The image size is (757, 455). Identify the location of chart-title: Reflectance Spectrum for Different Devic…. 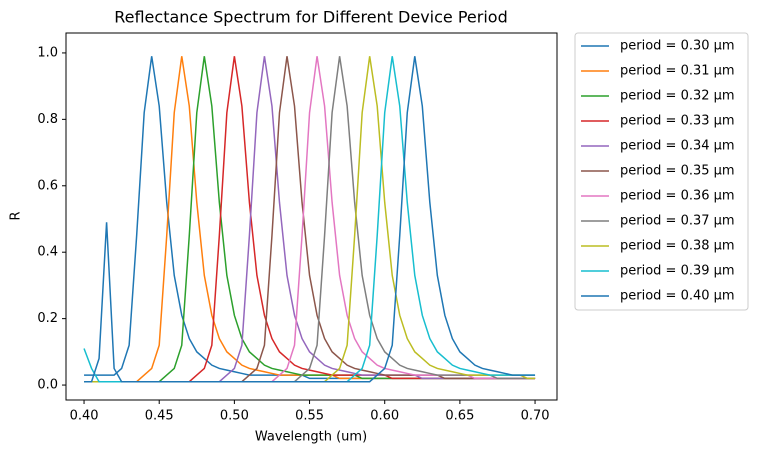
(311, 17).